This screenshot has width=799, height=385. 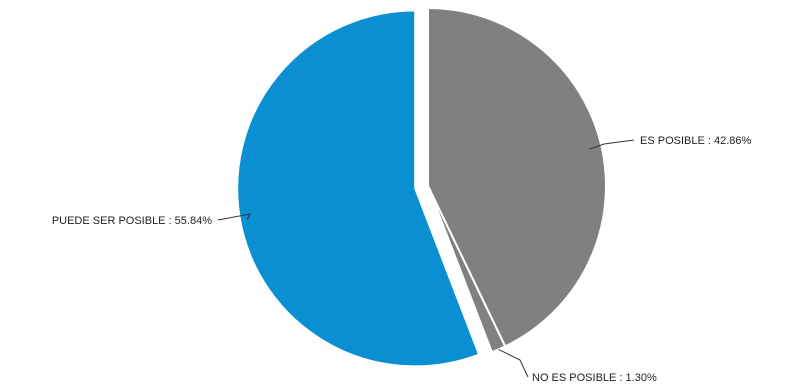 I want to click on leader-line-no-es-posible, so click(x=513, y=363).